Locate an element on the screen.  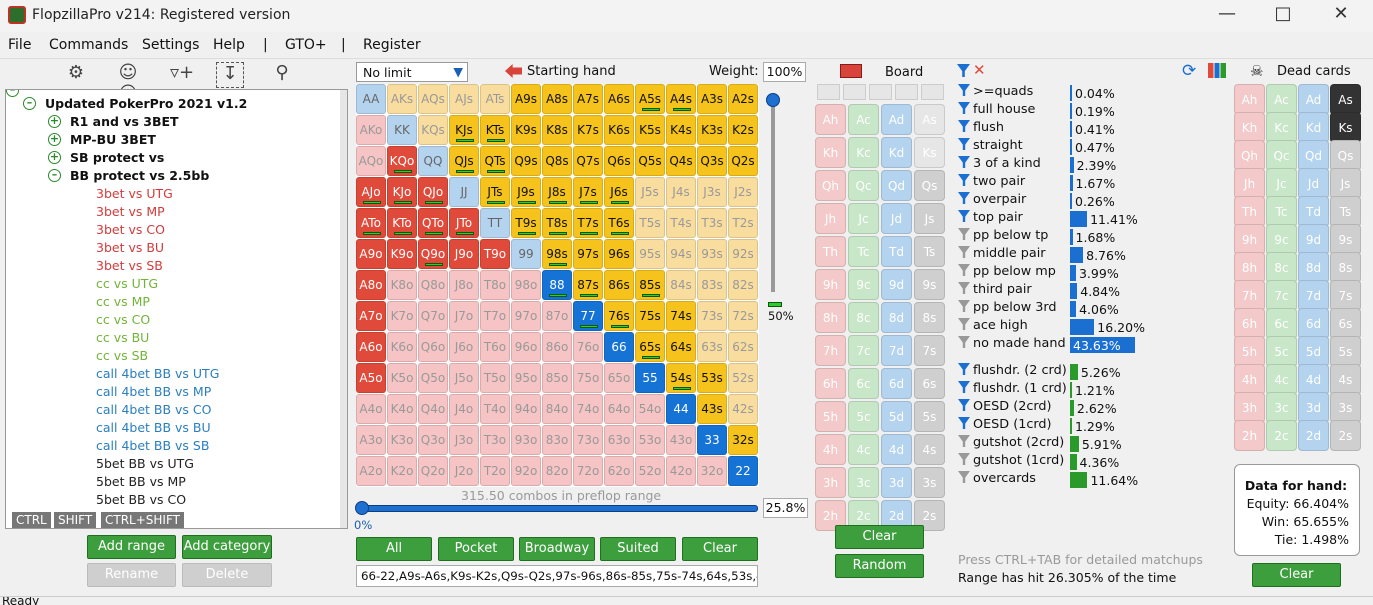
hand-cell-85s: 85s is located at coordinates (650, 285).